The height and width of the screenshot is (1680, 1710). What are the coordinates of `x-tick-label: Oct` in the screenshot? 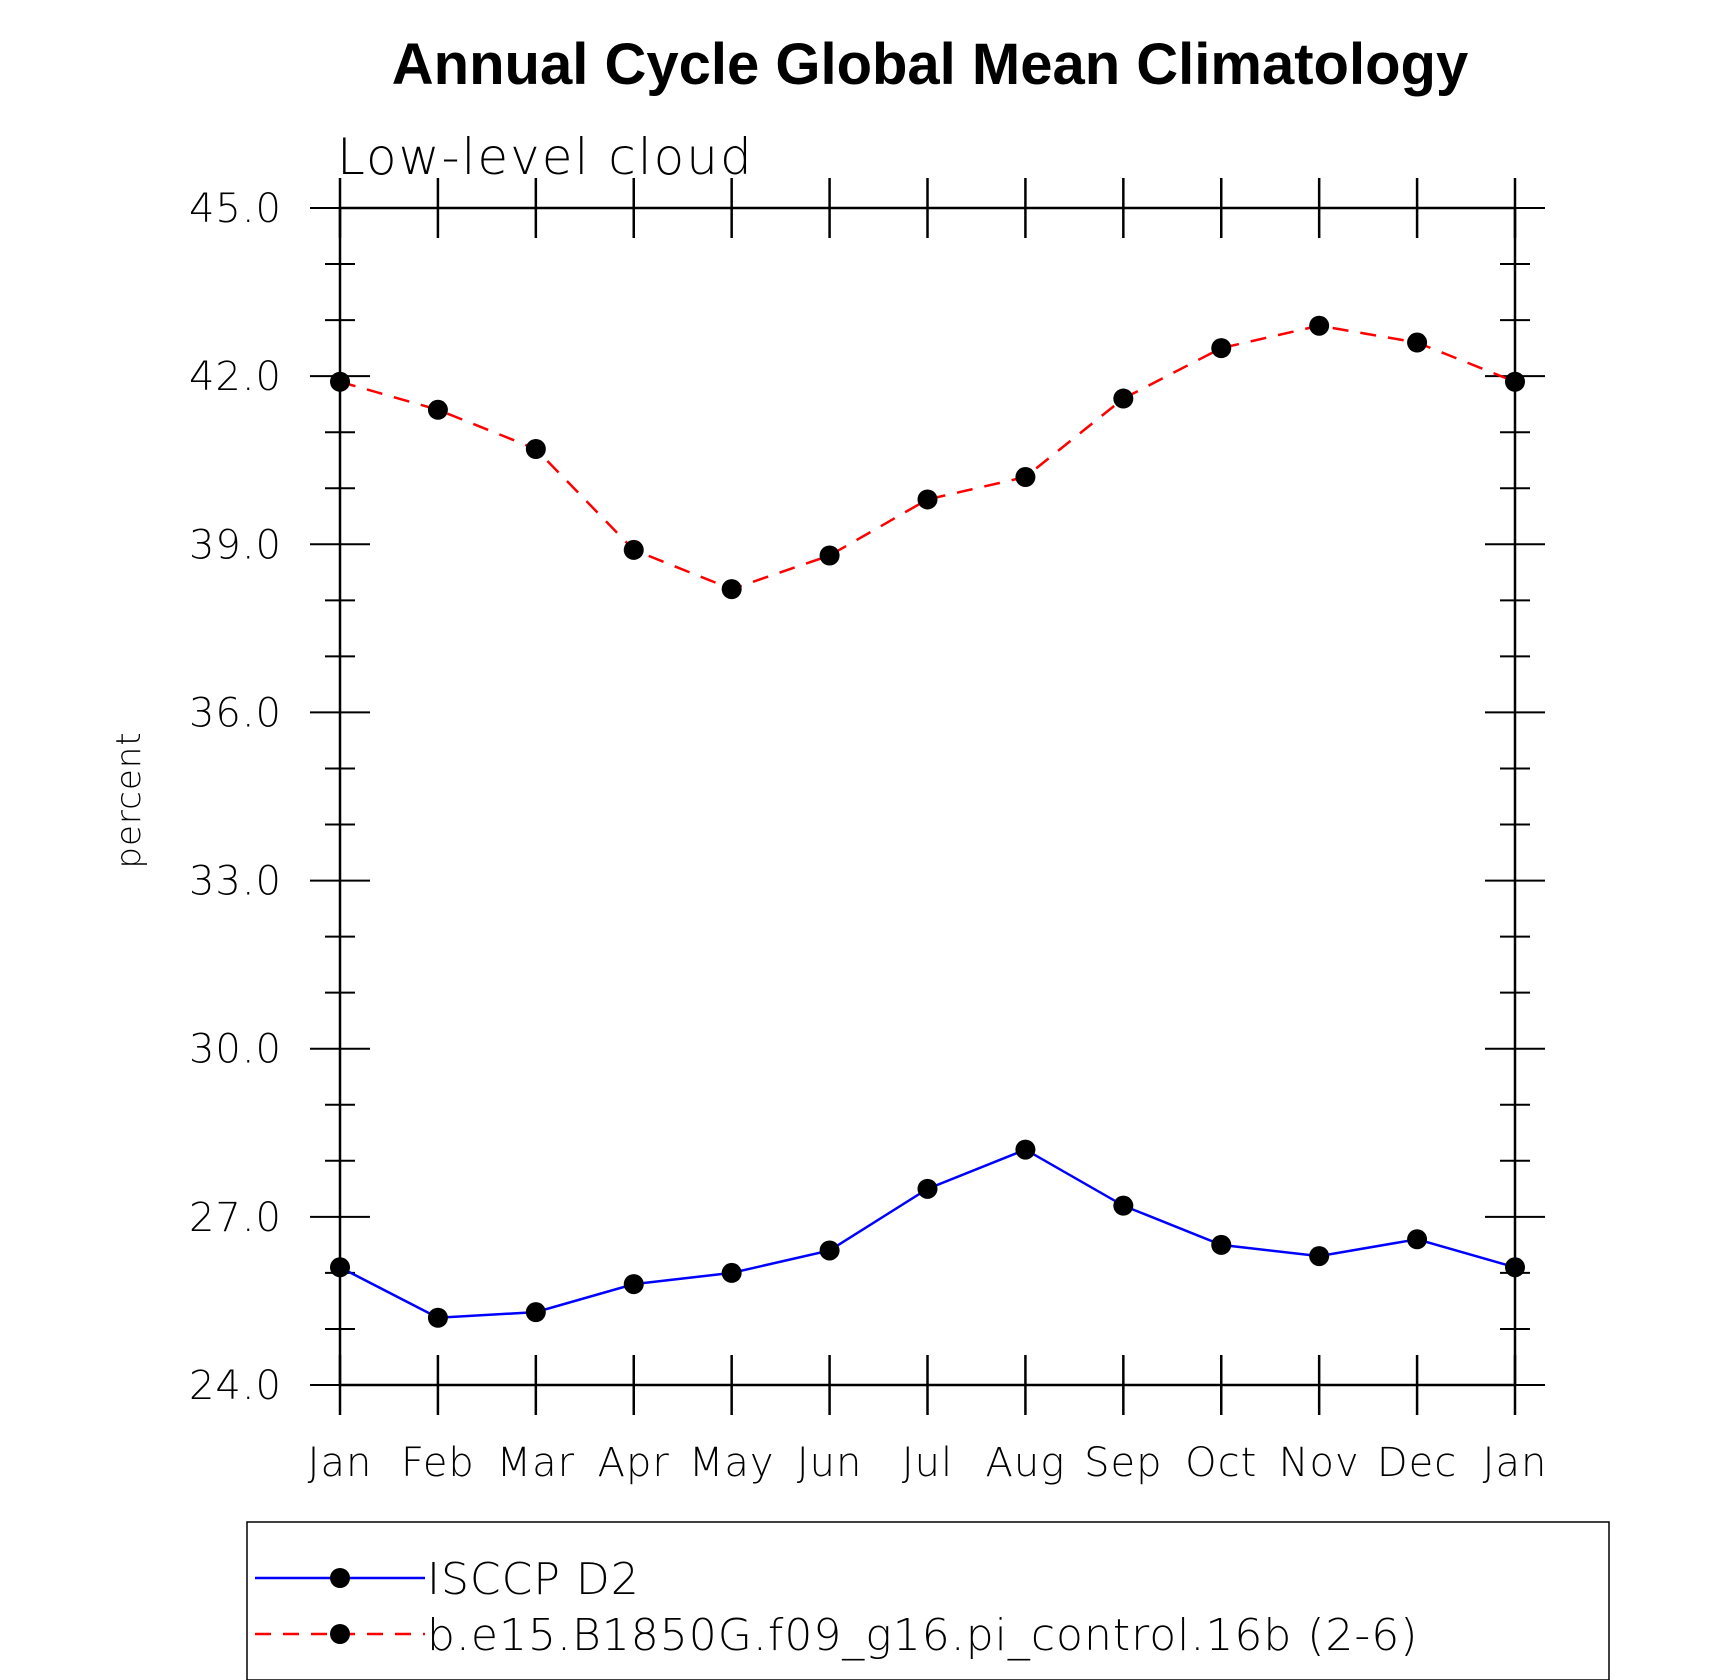 It's located at (1221, 1463).